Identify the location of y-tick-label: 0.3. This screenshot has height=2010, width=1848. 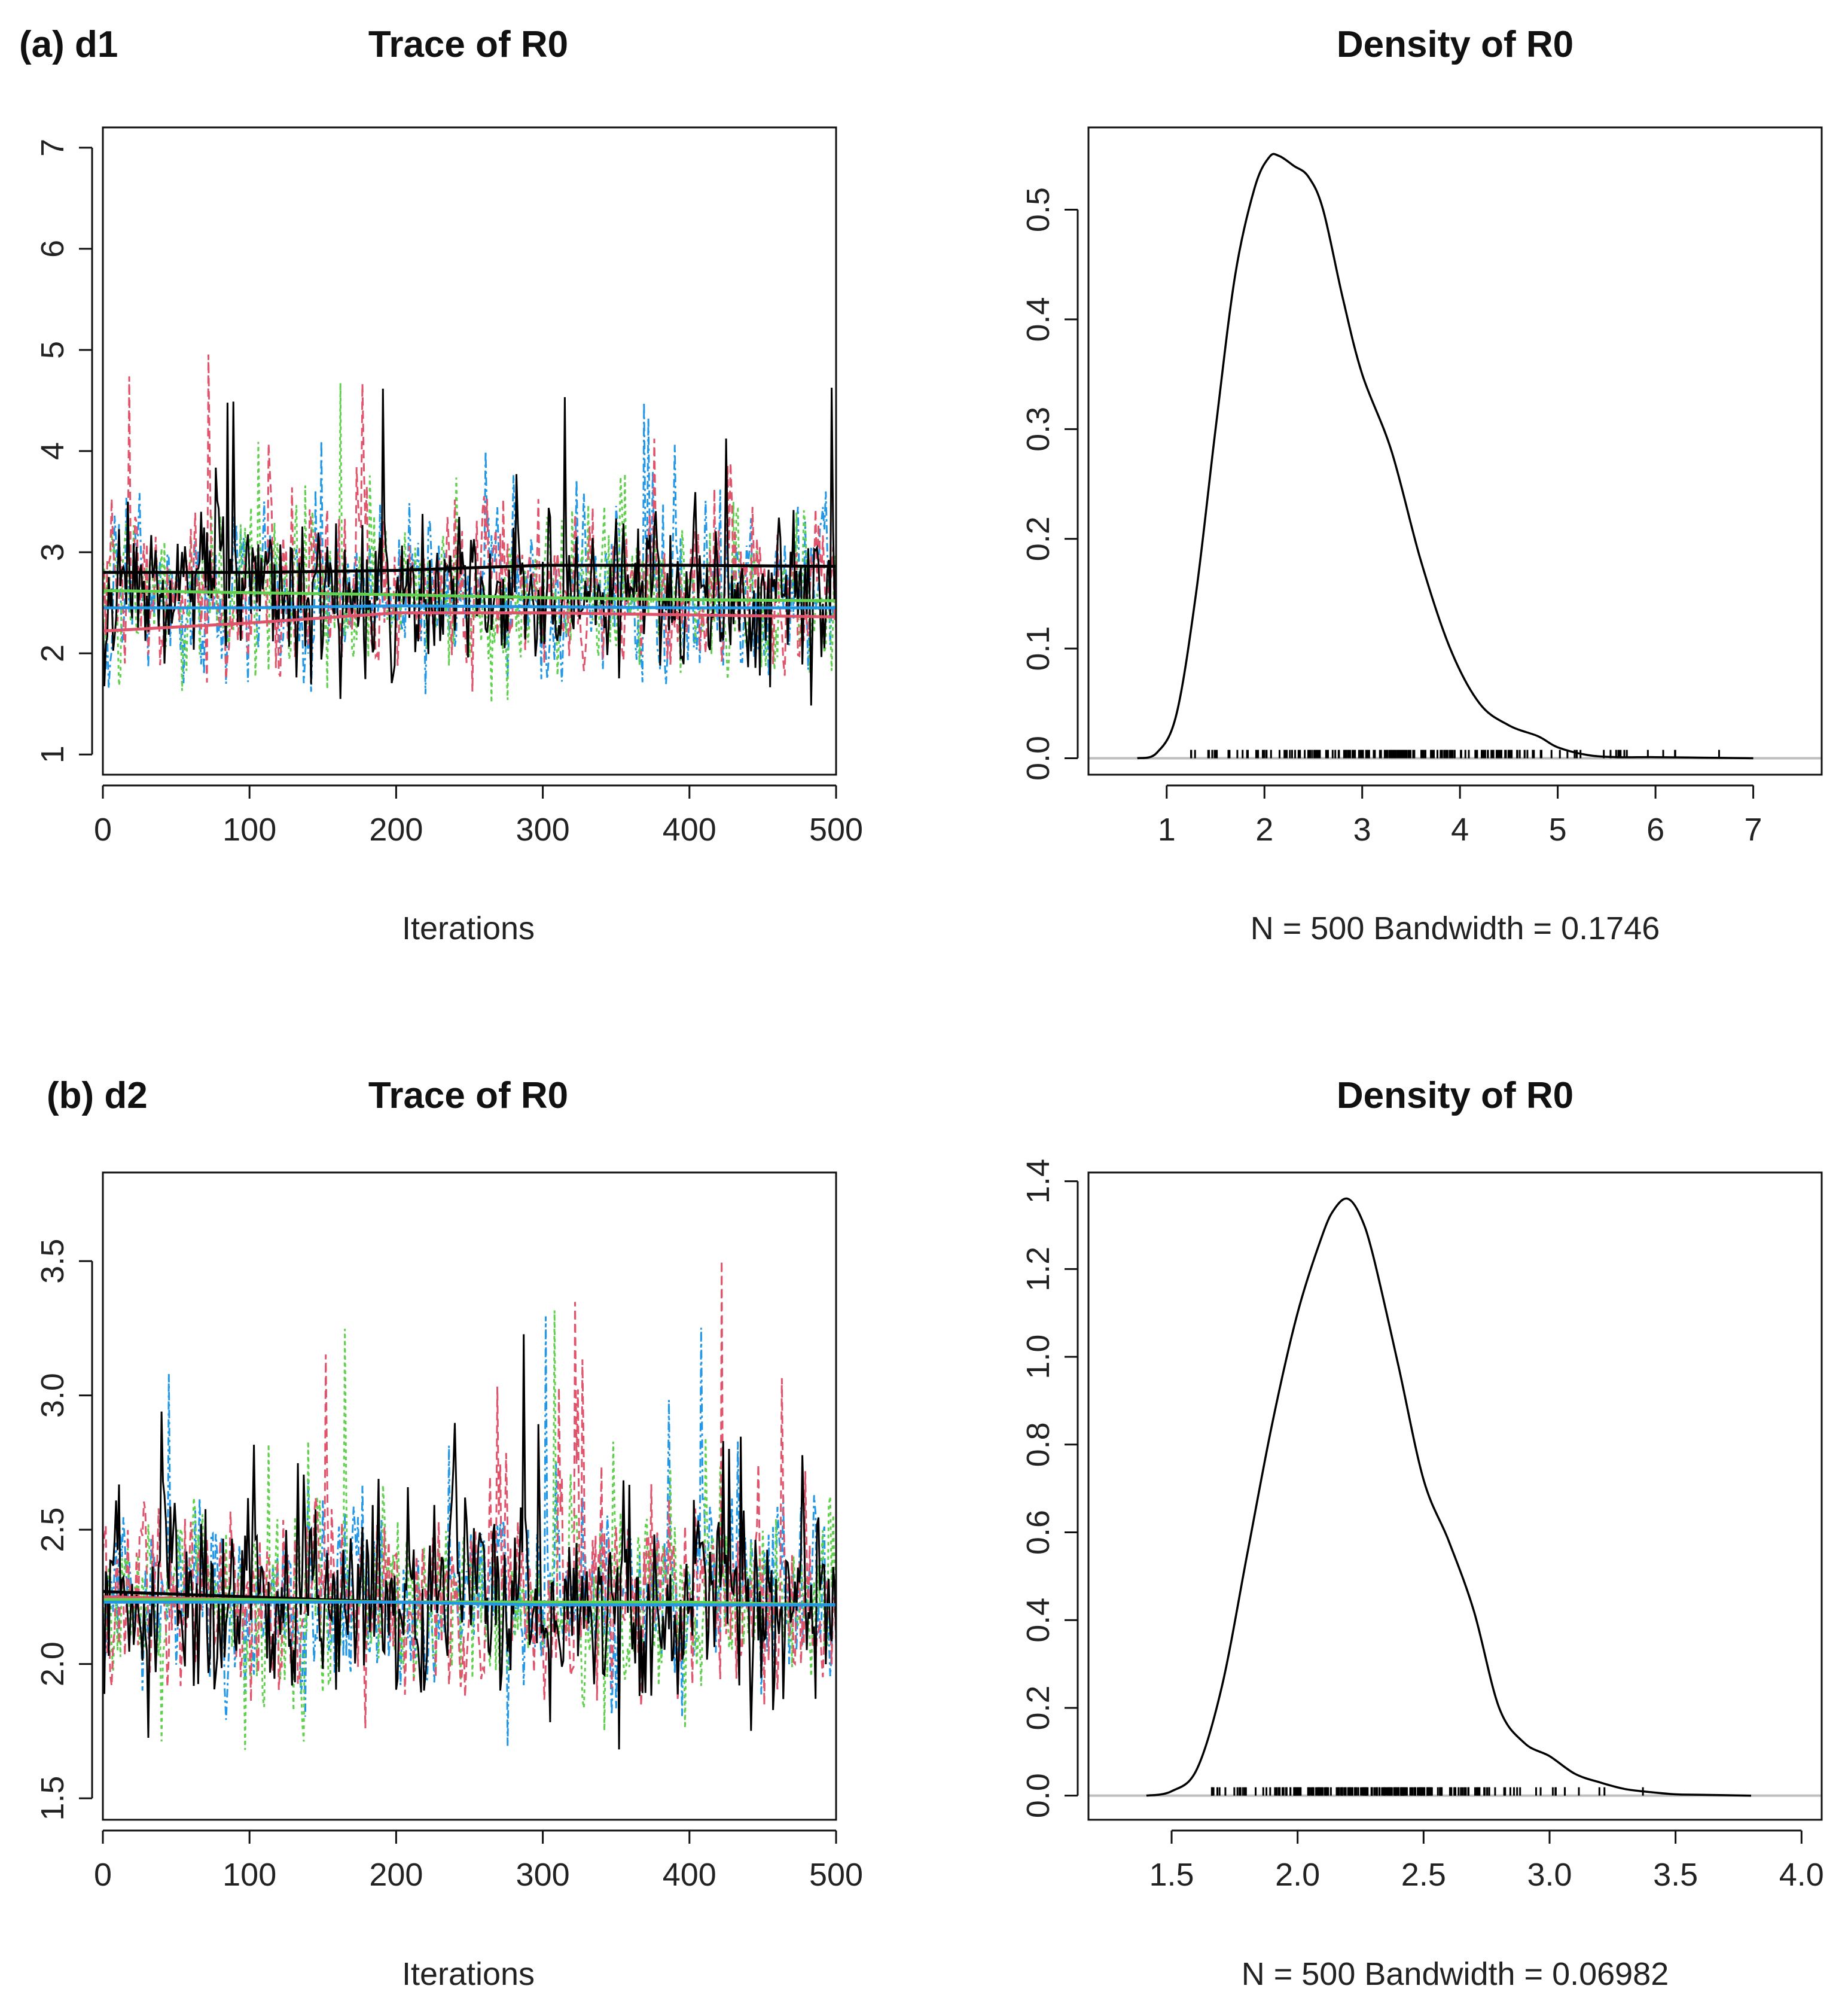
(1038, 429).